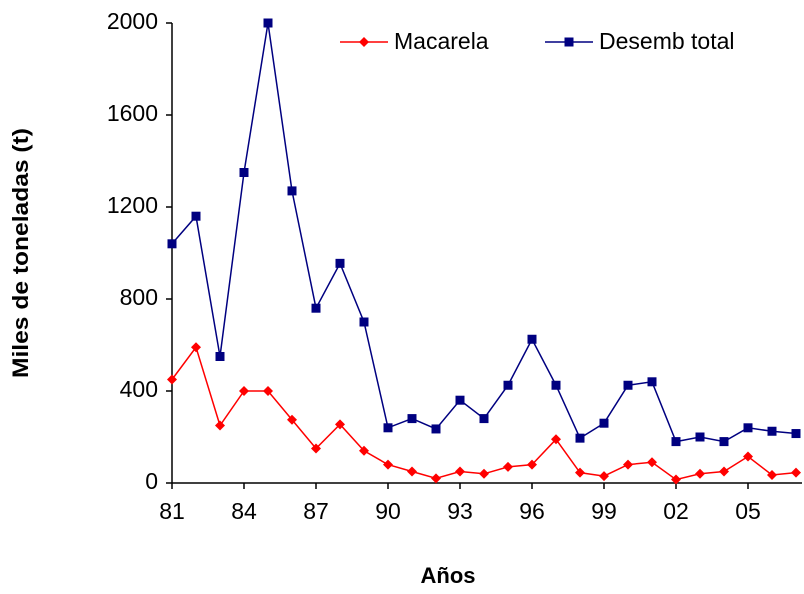  Describe the element at coordinates (139, 389) in the screenshot. I see `y-tick-label: 400` at that location.